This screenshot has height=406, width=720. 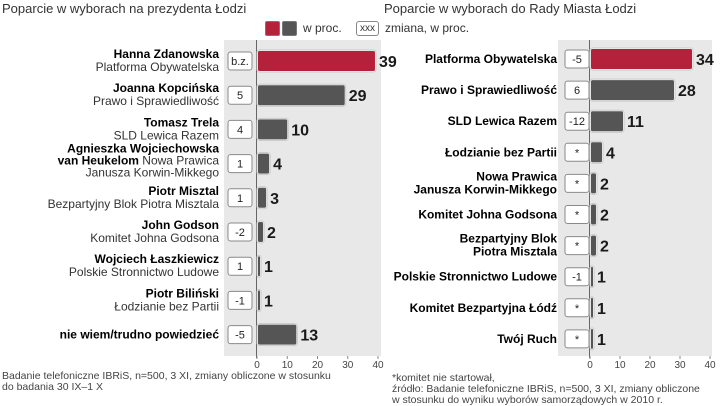 I want to click on mayor-name-7: Piotr Biliński, so click(x=182, y=293).